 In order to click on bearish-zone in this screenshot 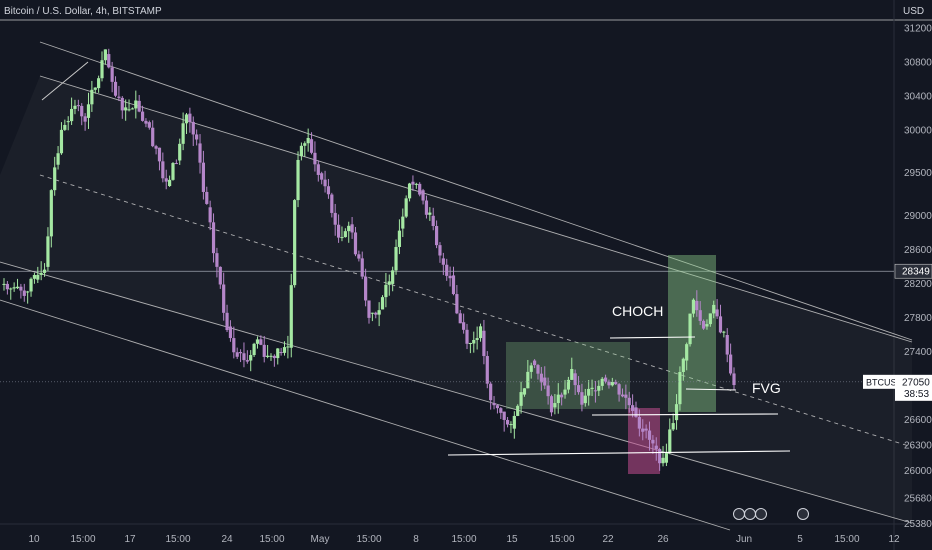, I will do `click(644, 441)`.